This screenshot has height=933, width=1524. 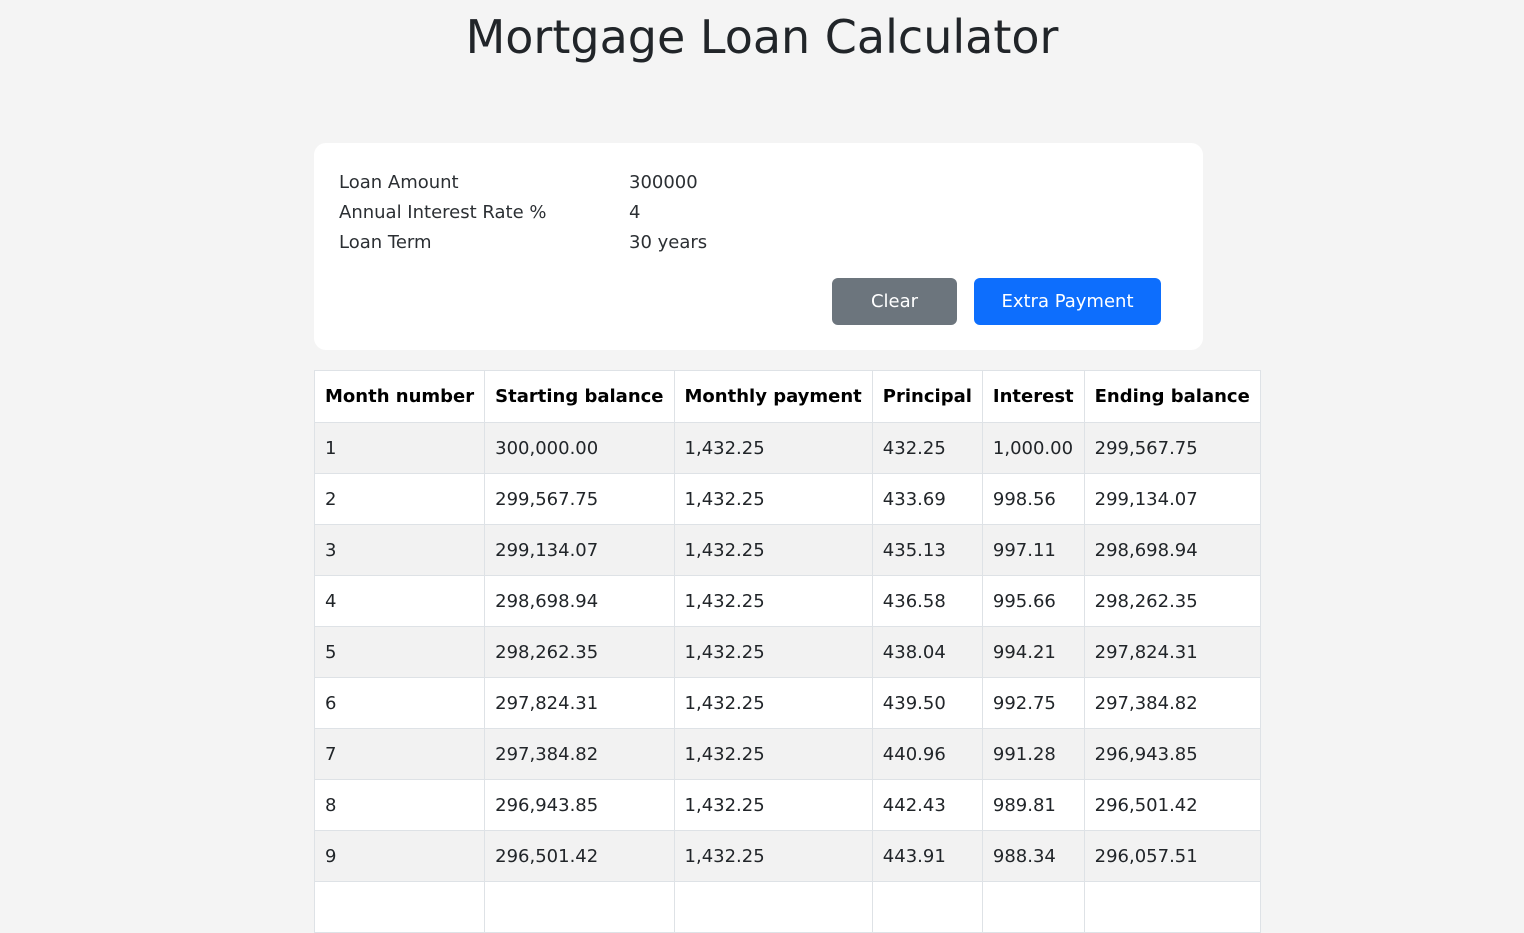 What do you see at coordinates (927, 601) in the screenshot?
I see `cell-principal: 436.58` at bounding box center [927, 601].